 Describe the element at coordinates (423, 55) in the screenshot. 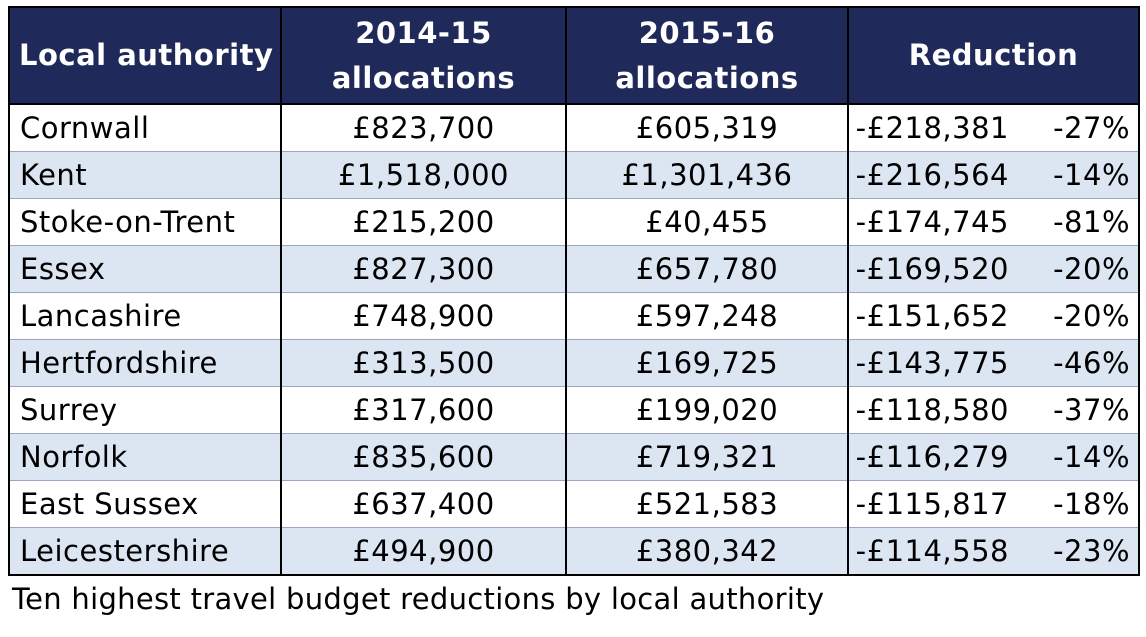

I see `header-2014-15-allocations: 2014-15 allocations` at that location.